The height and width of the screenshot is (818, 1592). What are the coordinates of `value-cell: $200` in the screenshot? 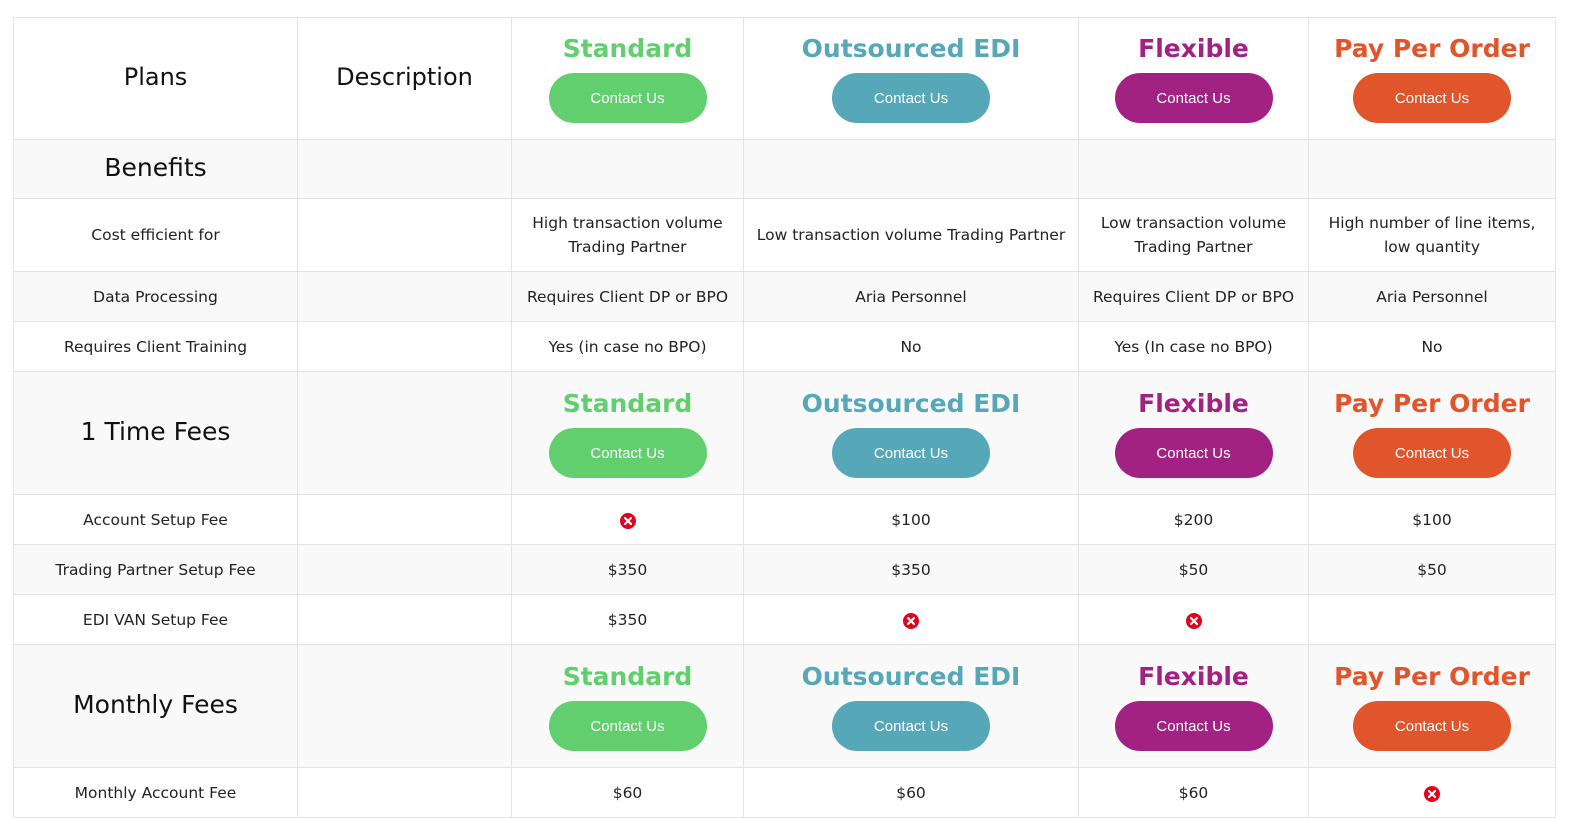 It's located at (1193, 519).